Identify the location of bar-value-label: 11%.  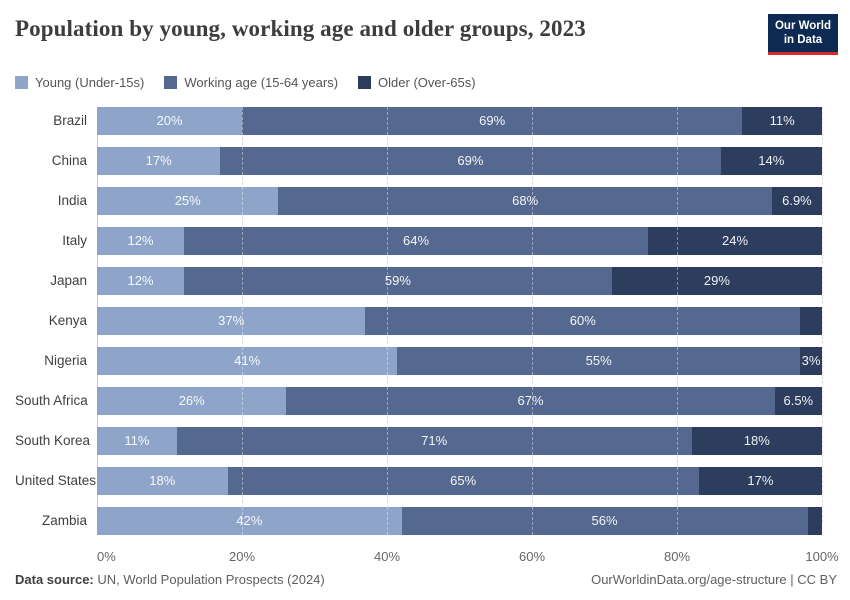
(782, 121).